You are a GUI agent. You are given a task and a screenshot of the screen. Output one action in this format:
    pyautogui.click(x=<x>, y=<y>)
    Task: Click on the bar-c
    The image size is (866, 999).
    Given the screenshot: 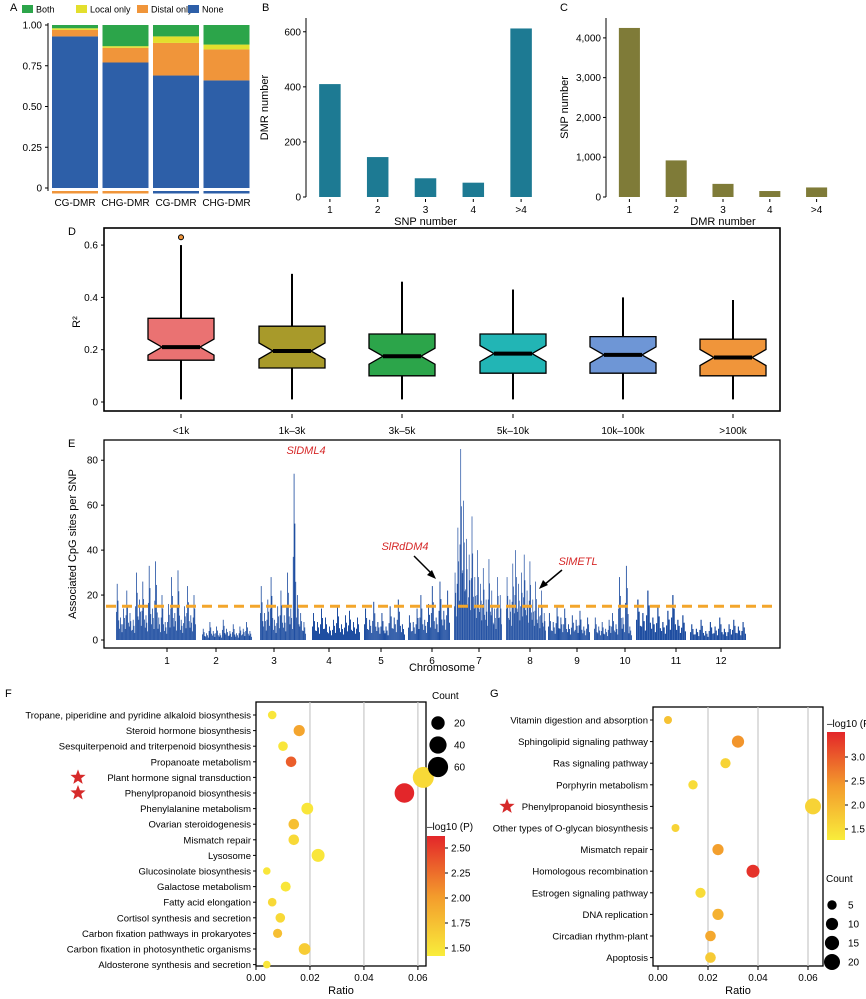 What is the action you would take?
    pyautogui.click(x=629, y=112)
    